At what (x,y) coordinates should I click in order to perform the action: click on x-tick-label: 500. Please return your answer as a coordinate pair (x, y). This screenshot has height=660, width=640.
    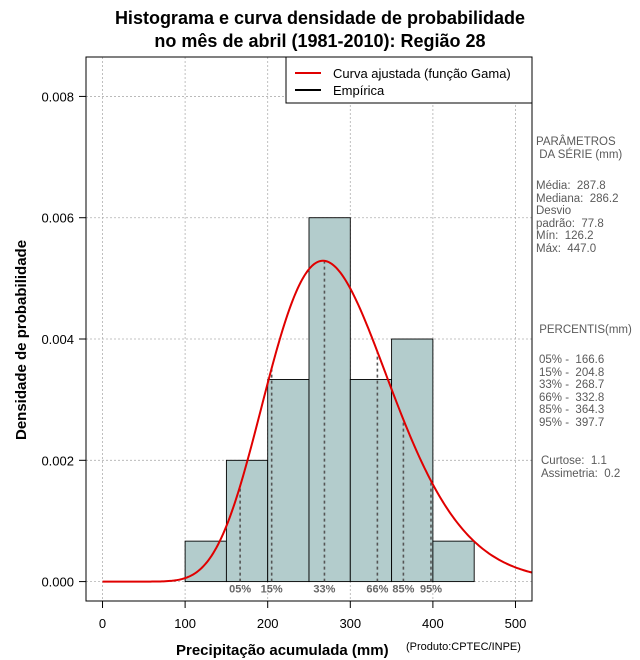
    Looking at the image, I should click on (516, 623).